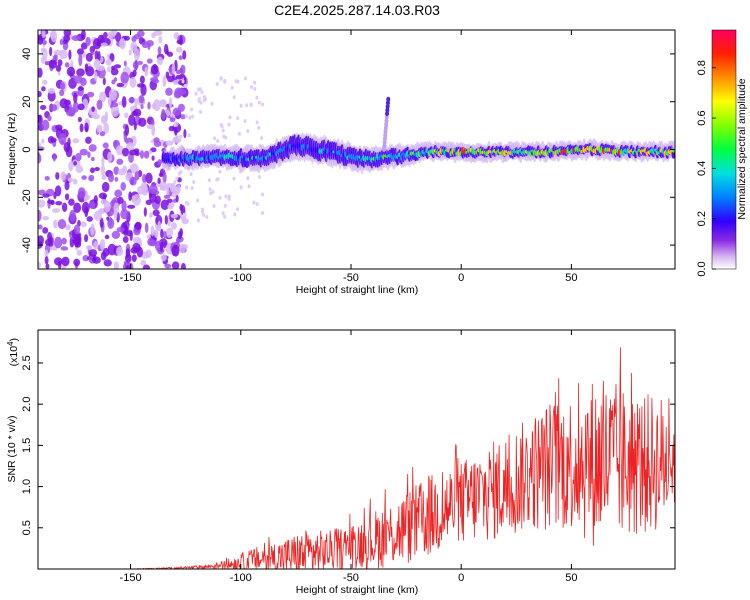 This screenshot has width=750, height=600. Describe the element at coordinates (14, 356) in the screenshot. I see `snr-multiplier-prefix: (x10` at that location.